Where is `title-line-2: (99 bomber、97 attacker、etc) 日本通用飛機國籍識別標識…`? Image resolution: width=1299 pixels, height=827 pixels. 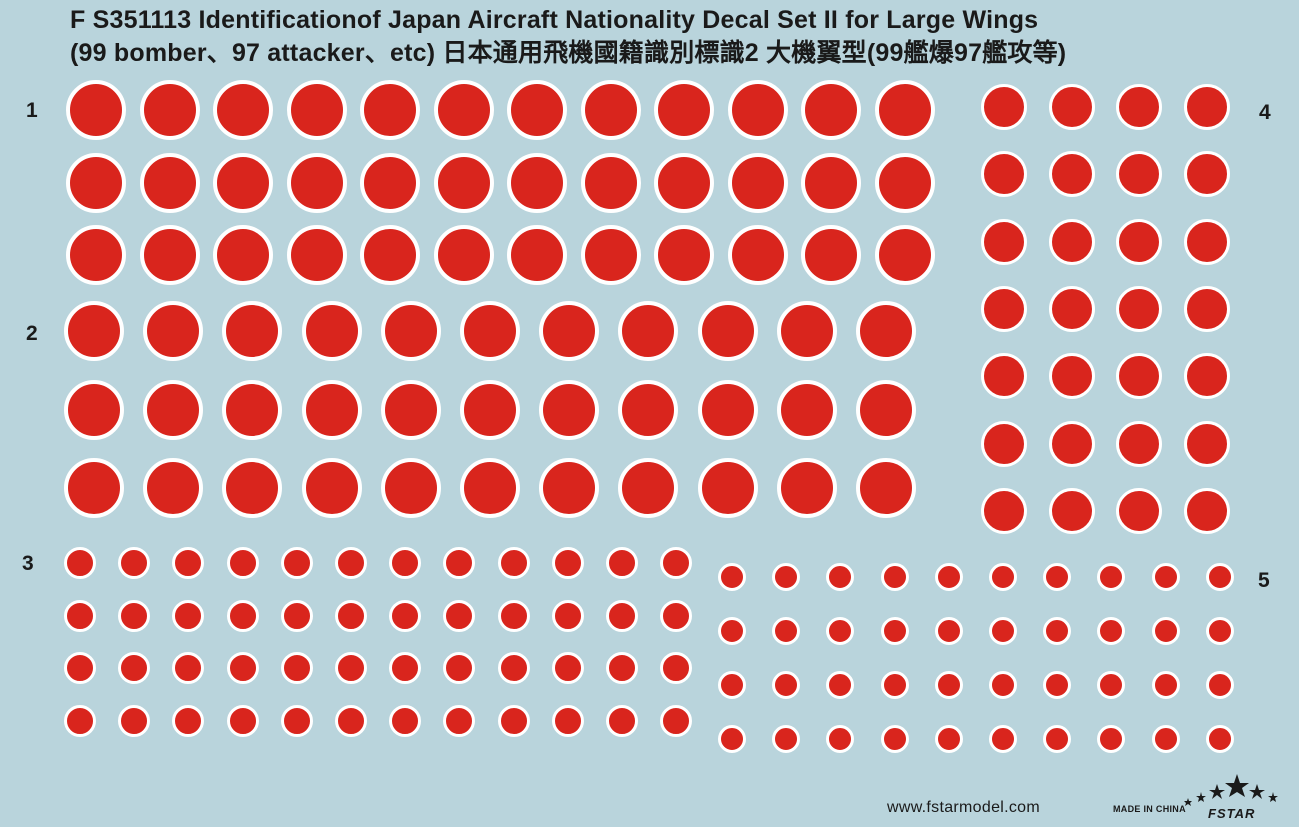
title-line-2: (99 bomber、97 attacker、etc) 日本通用飛機國籍識別標識… is located at coordinates (568, 53).